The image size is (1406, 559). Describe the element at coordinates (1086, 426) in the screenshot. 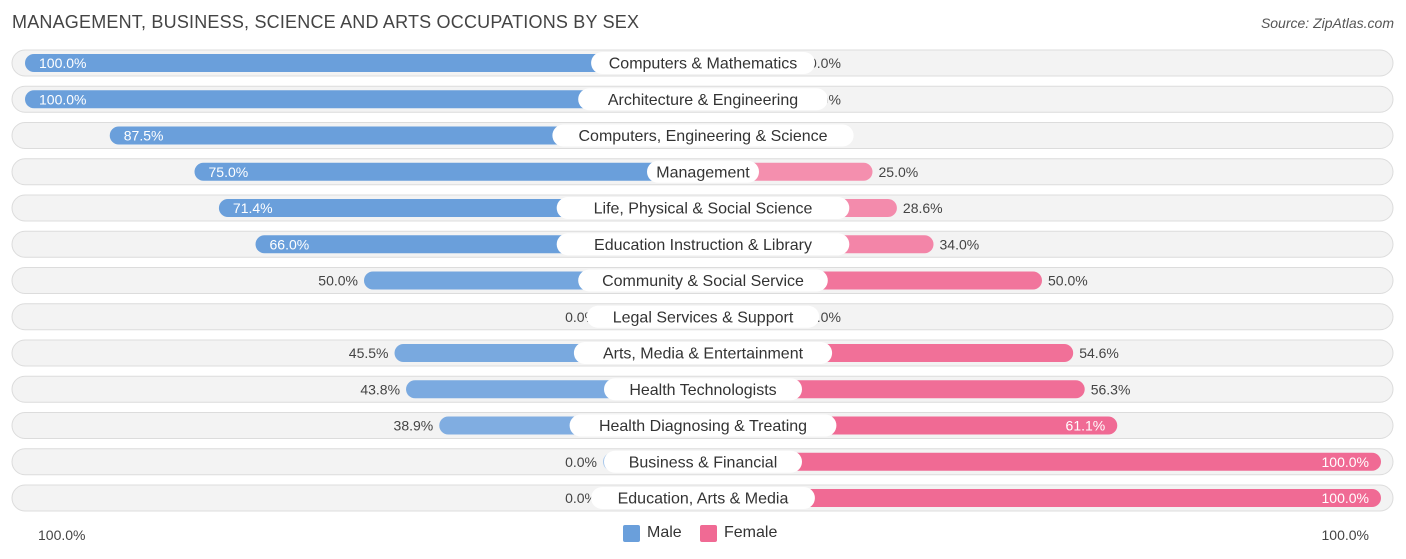

I see `value-label-female: 61.1%` at that location.